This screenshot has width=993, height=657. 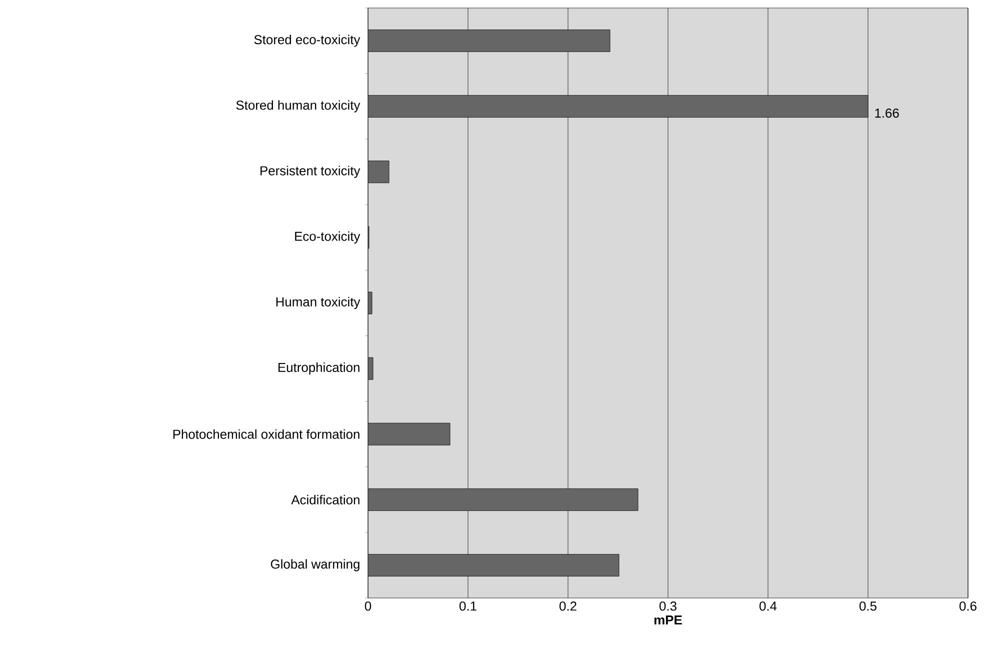 What do you see at coordinates (668, 606) in the screenshot?
I see `x-tick-label: 0.3` at bounding box center [668, 606].